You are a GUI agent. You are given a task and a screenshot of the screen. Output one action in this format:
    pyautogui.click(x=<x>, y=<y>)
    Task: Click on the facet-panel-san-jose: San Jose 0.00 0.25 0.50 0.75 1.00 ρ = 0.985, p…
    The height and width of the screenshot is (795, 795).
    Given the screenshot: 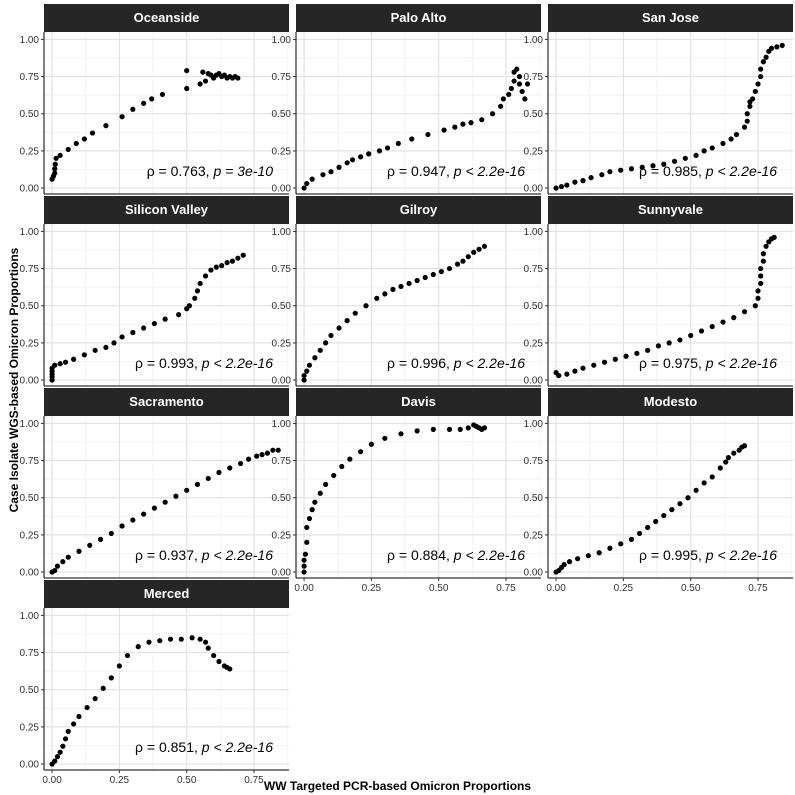 What is the action you would take?
    pyautogui.click(x=658, y=99)
    